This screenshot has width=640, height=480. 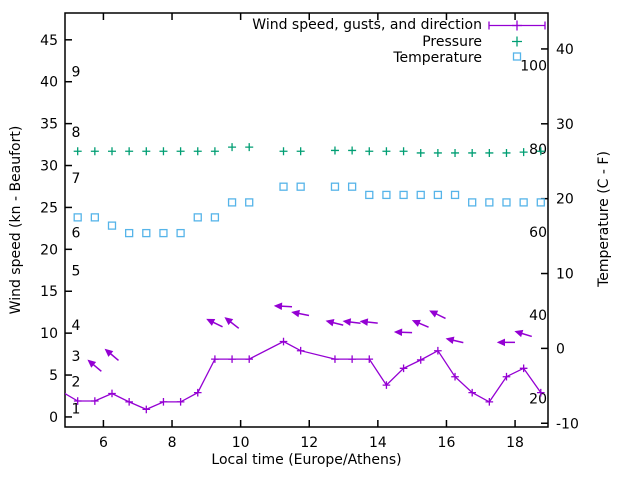 I want to click on beaufort-label: 2, so click(x=76, y=383).